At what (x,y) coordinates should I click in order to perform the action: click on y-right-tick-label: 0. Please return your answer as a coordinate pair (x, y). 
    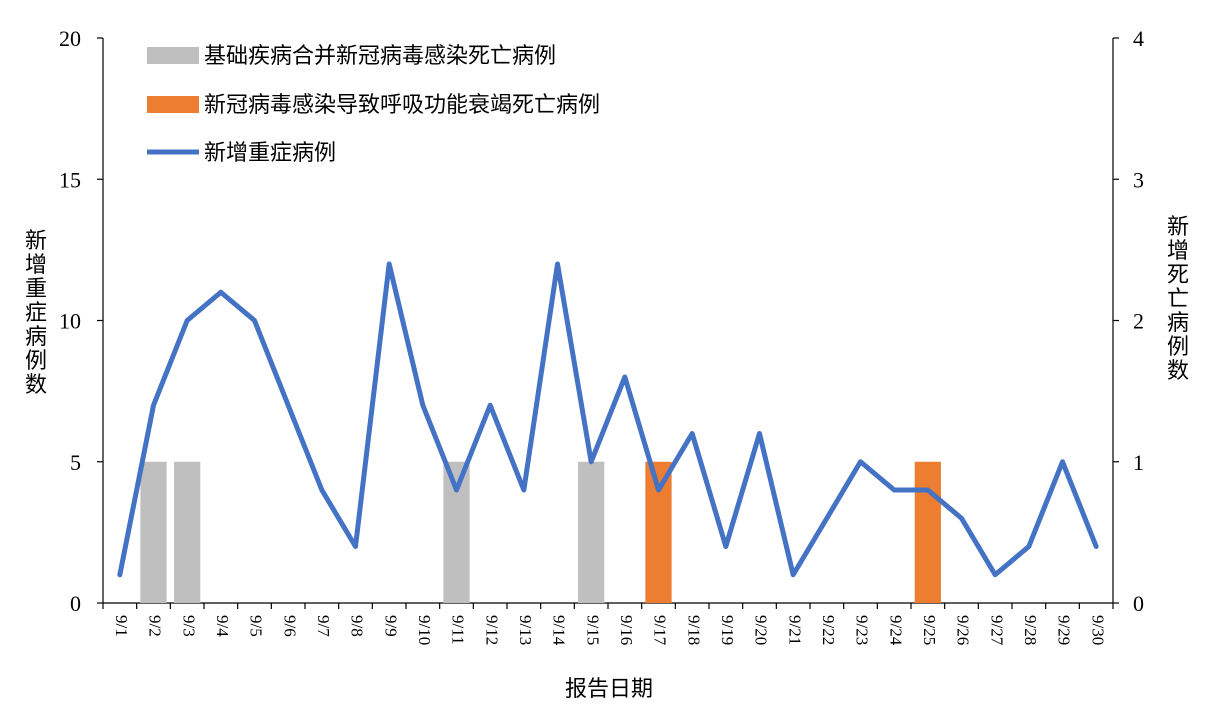
    Looking at the image, I should click on (1138, 603).